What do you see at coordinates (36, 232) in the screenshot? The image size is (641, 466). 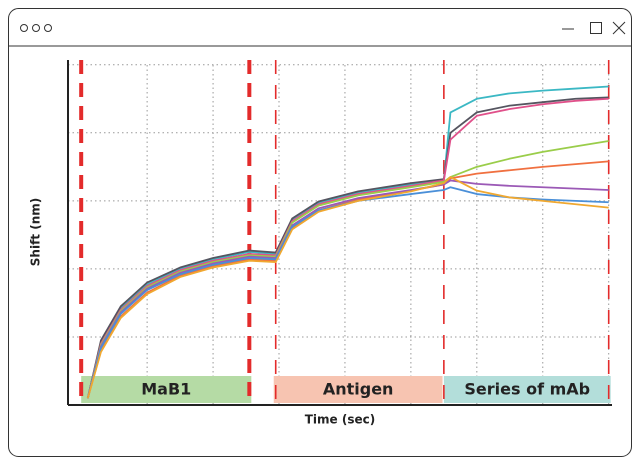 I see `y-axis-label: Shift (nm)` at bounding box center [36, 232].